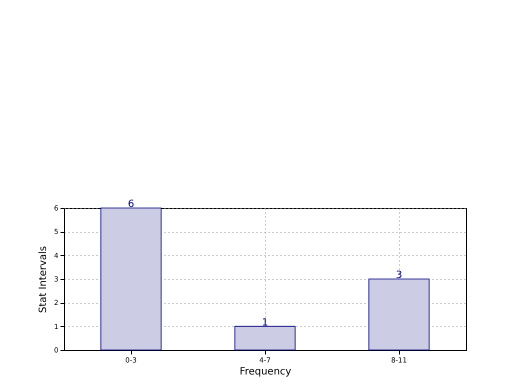 The image size is (520, 390). What do you see at coordinates (266, 372) in the screenshot?
I see `x-axis-title: Frequency` at bounding box center [266, 372].